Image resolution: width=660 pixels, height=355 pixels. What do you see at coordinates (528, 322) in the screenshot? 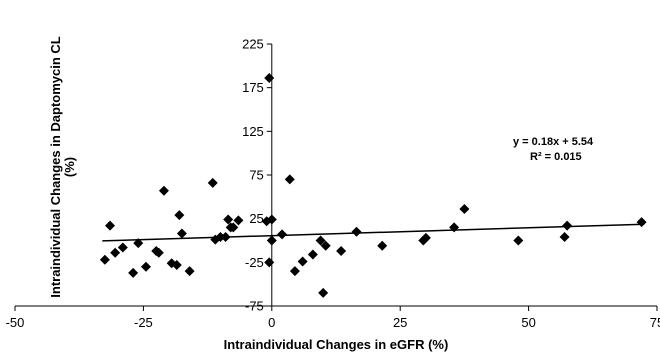
I see `x-tick-label: 50` at bounding box center [528, 322].